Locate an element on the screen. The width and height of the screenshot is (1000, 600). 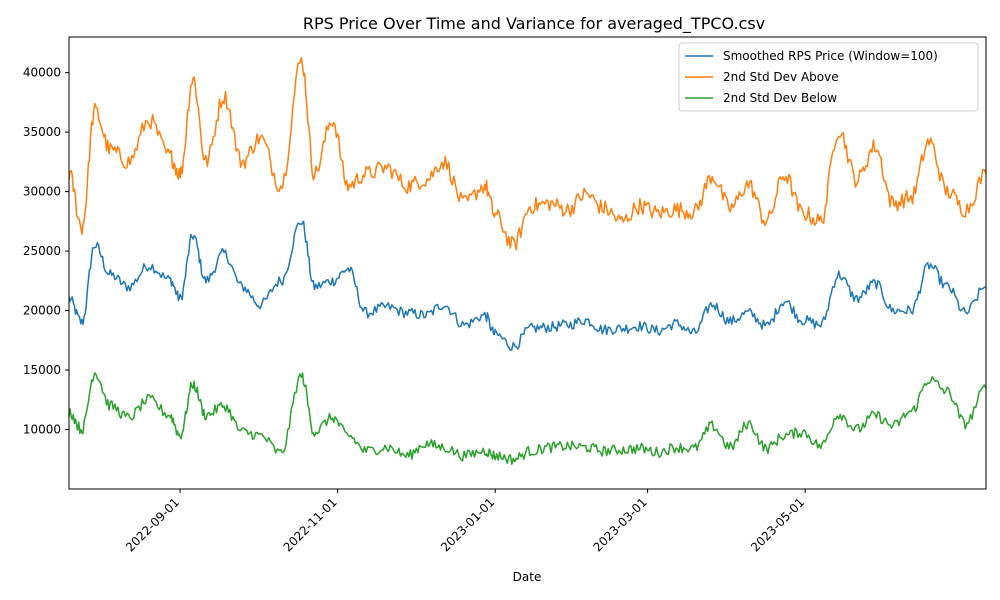
x-tick-label: 2023-03-01 is located at coordinates (620, 524).